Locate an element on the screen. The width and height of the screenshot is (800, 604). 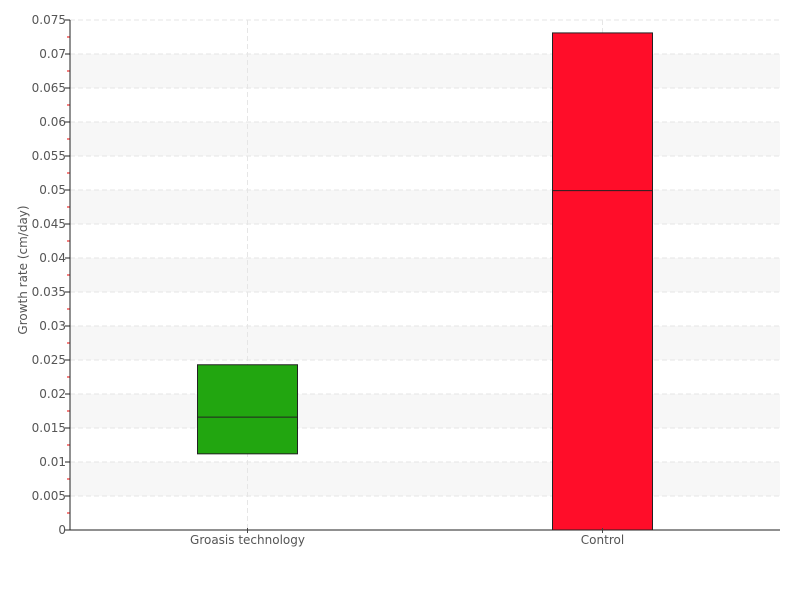
y-tick-label: 0.075 is located at coordinates (49, 20).